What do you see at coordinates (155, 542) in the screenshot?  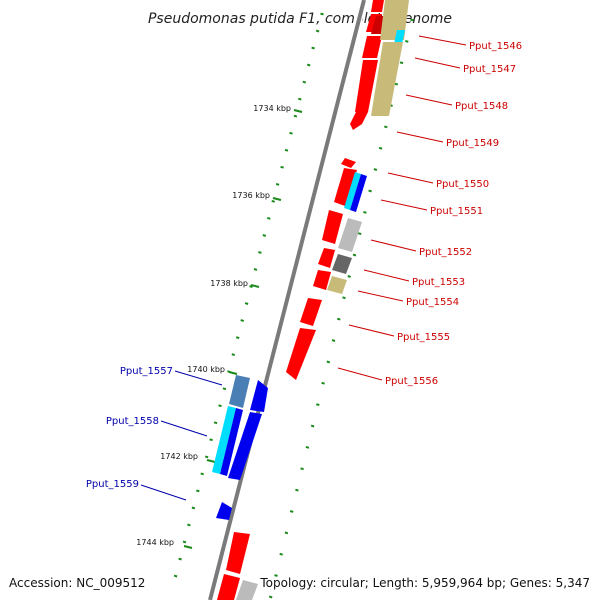 I see `kbp-label: 1744 kbp` at bounding box center [155, 542].